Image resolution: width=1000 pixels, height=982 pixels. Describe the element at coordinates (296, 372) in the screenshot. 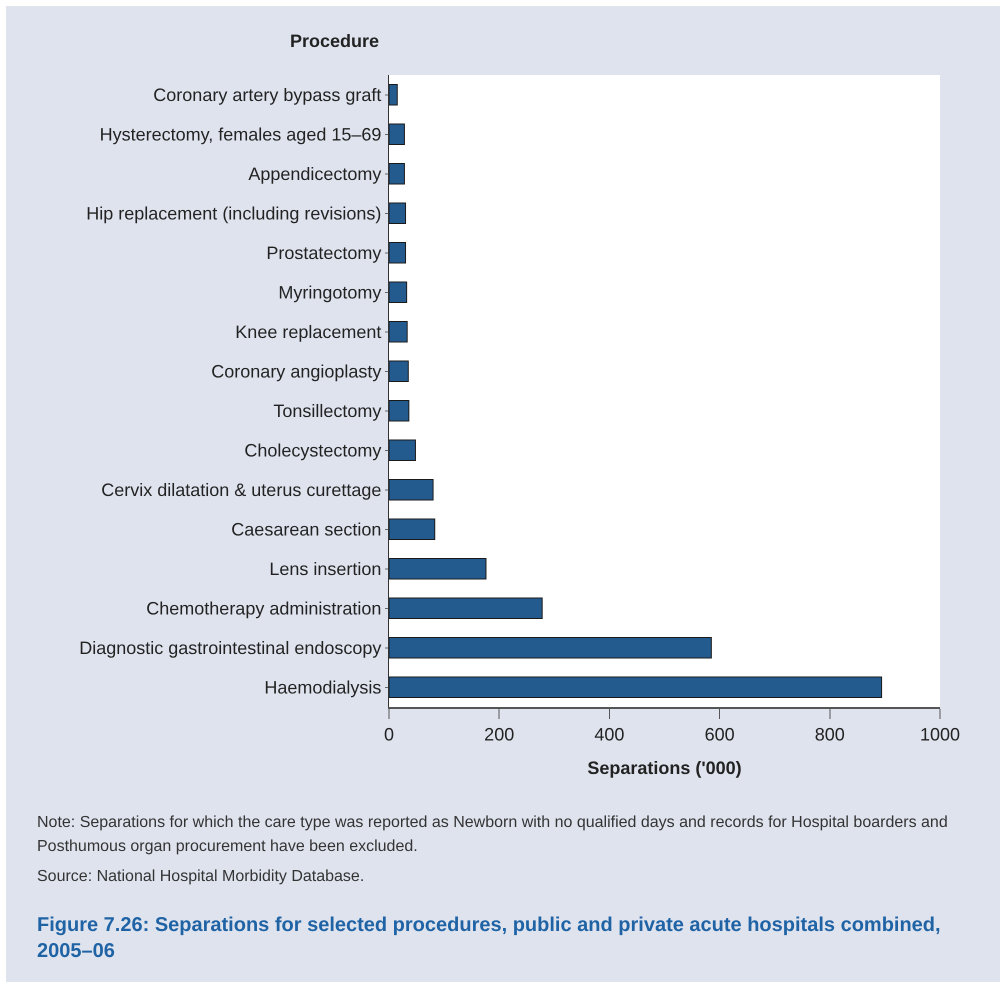

I see `y-tick-label: Coronary angioplasty` at that location.